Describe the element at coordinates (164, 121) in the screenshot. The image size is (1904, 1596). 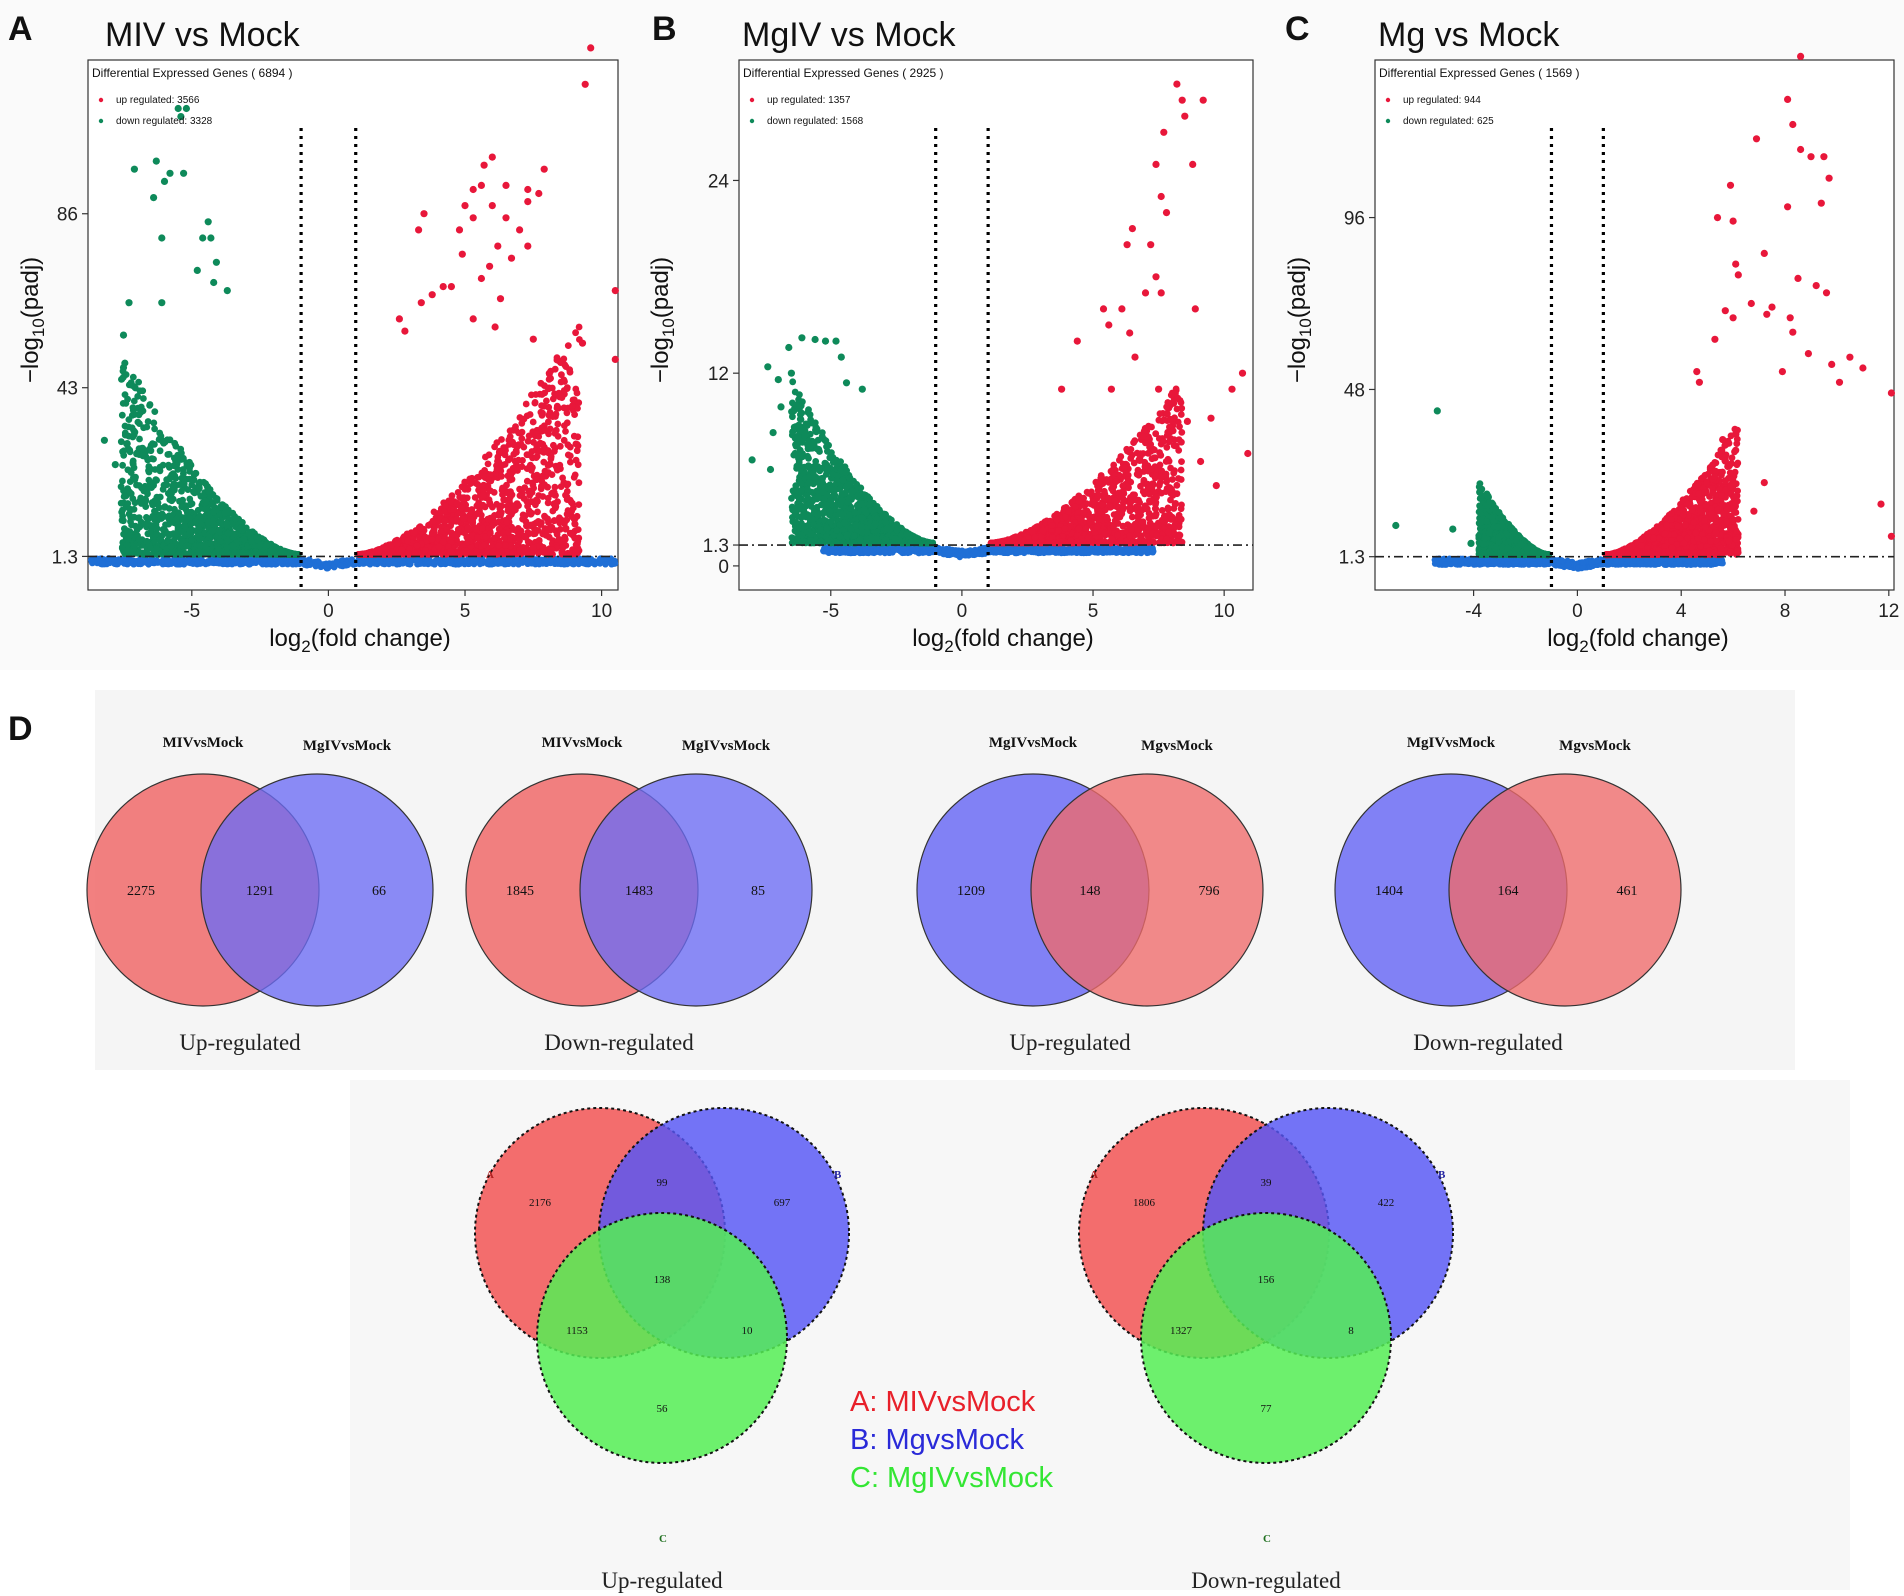
I see `legend-down-label: down regulated: 3328` at that location.